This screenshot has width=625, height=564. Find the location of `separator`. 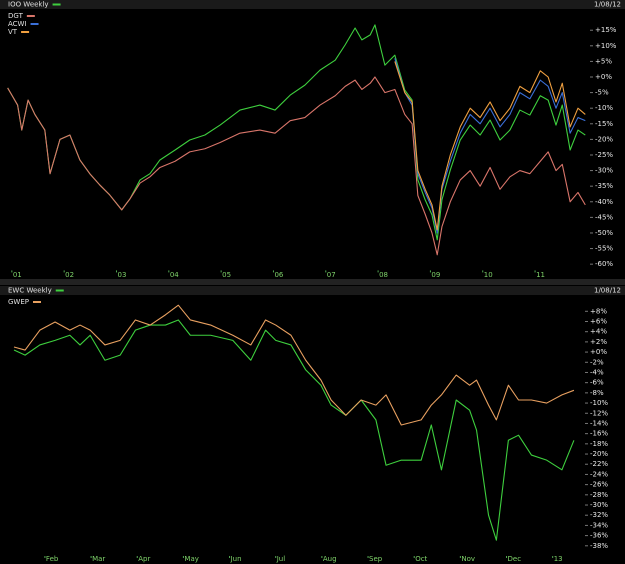

separator is located at coordinates (312, 282).